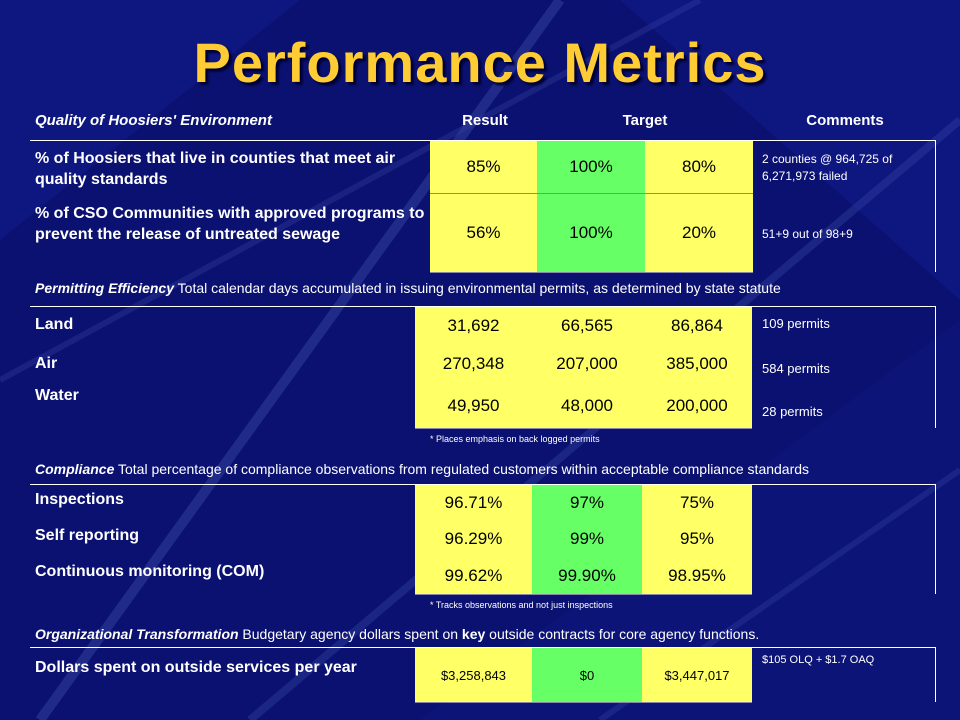 The image size is (960, 720). What do you see at coordinates (587, 539) in the screenshot?
I see `compliance-target-cell: 99%` at bounding box center [587, 539].